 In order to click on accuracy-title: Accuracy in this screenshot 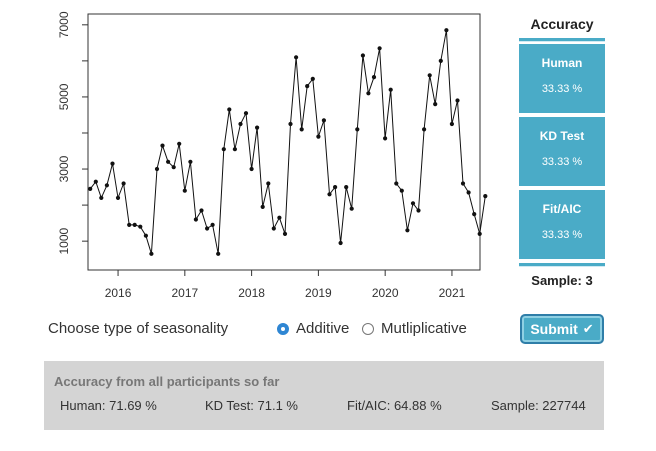, I will do `click(562, 24)`.